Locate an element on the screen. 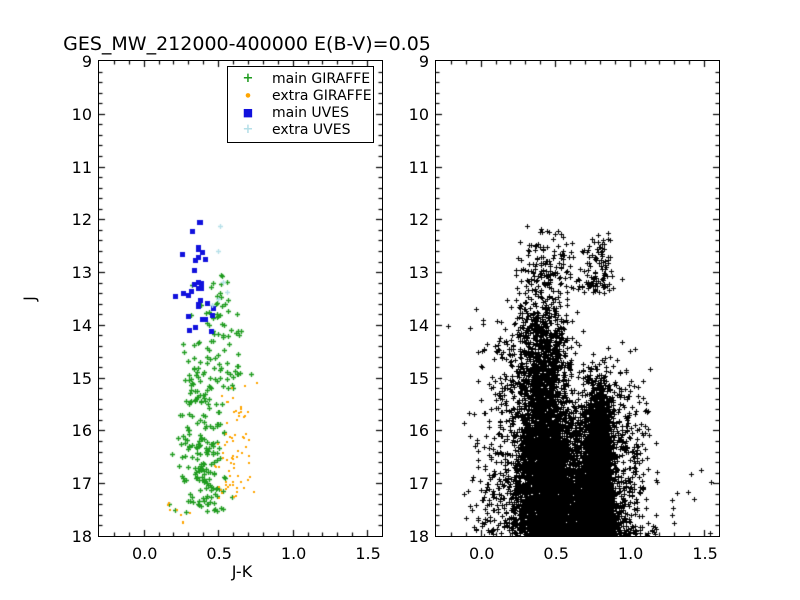 This screenshot has height=600, width=800. legend-marker-extra-giraffe: ● is located at coordinates (248, 95).